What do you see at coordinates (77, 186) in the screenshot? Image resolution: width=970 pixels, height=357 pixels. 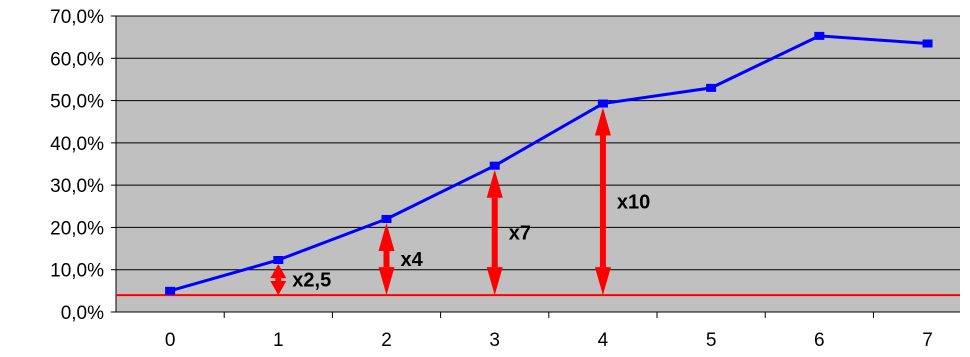 I see `y-tick-label: 30,0%` at bounding box center [77, 186].